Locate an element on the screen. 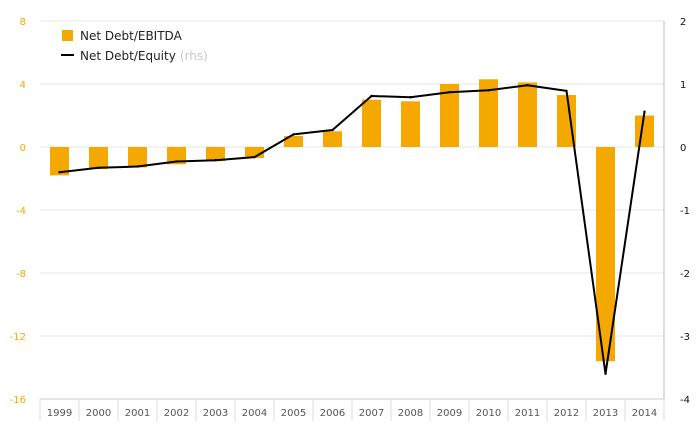 Image resolution: width=700 pixels, height=433 pixels. x-tick-label: 2006 is located at coordinates (332, 413).